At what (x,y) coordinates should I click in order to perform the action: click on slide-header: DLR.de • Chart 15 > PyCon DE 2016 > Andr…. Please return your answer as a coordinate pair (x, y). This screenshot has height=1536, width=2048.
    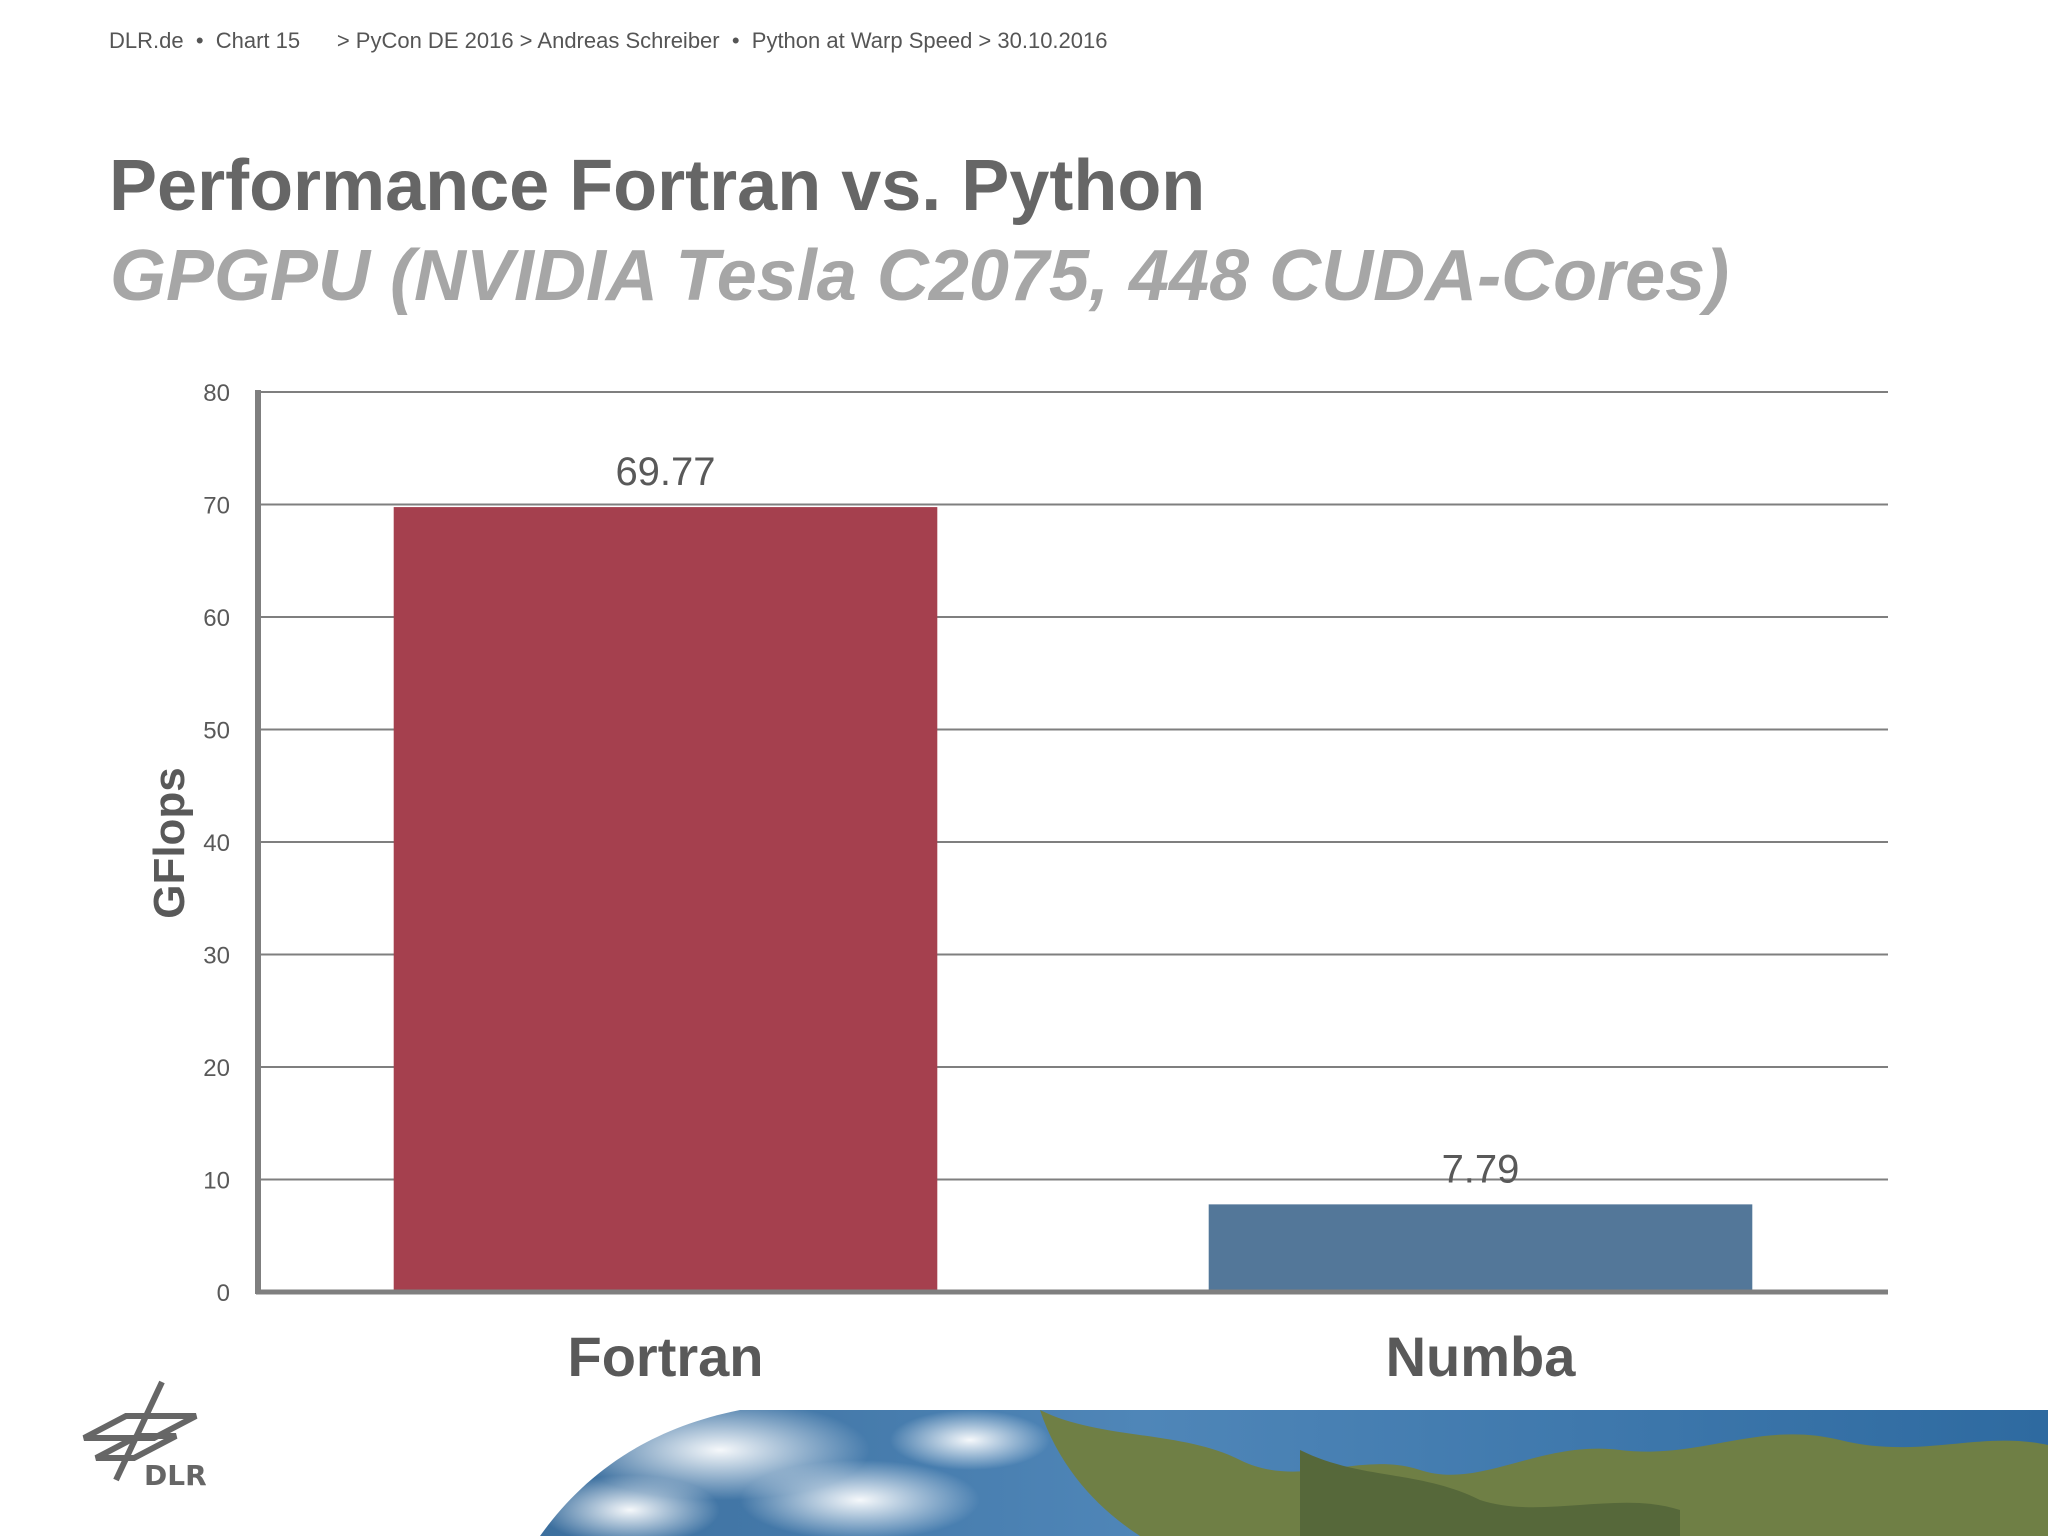
    Looking at the image, I should click on (608, 40).